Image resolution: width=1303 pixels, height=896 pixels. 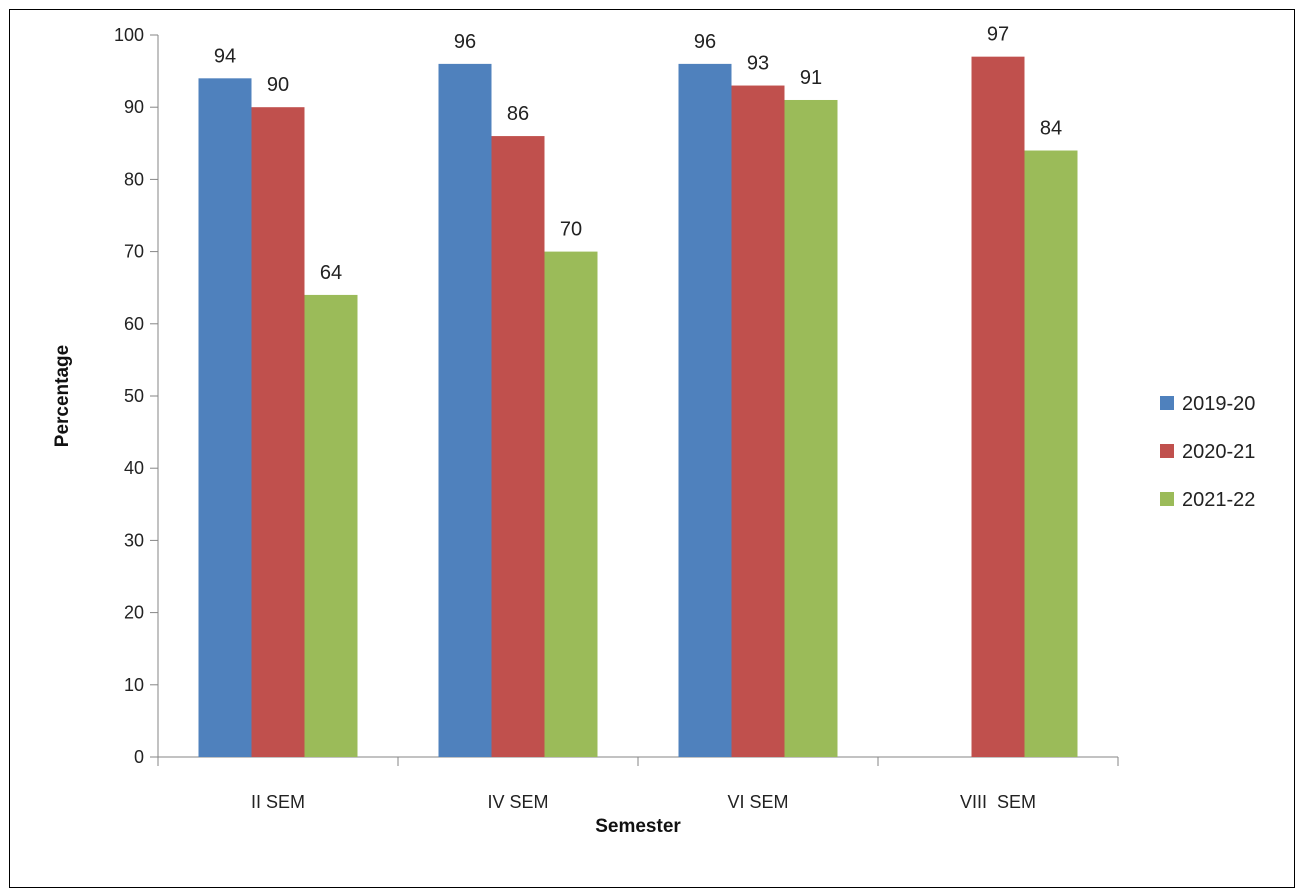 What do you see at coordinates (1218, 404) in the screenshot?
I see `legend-label: 2019-20` at bounding box center [1218, 404].